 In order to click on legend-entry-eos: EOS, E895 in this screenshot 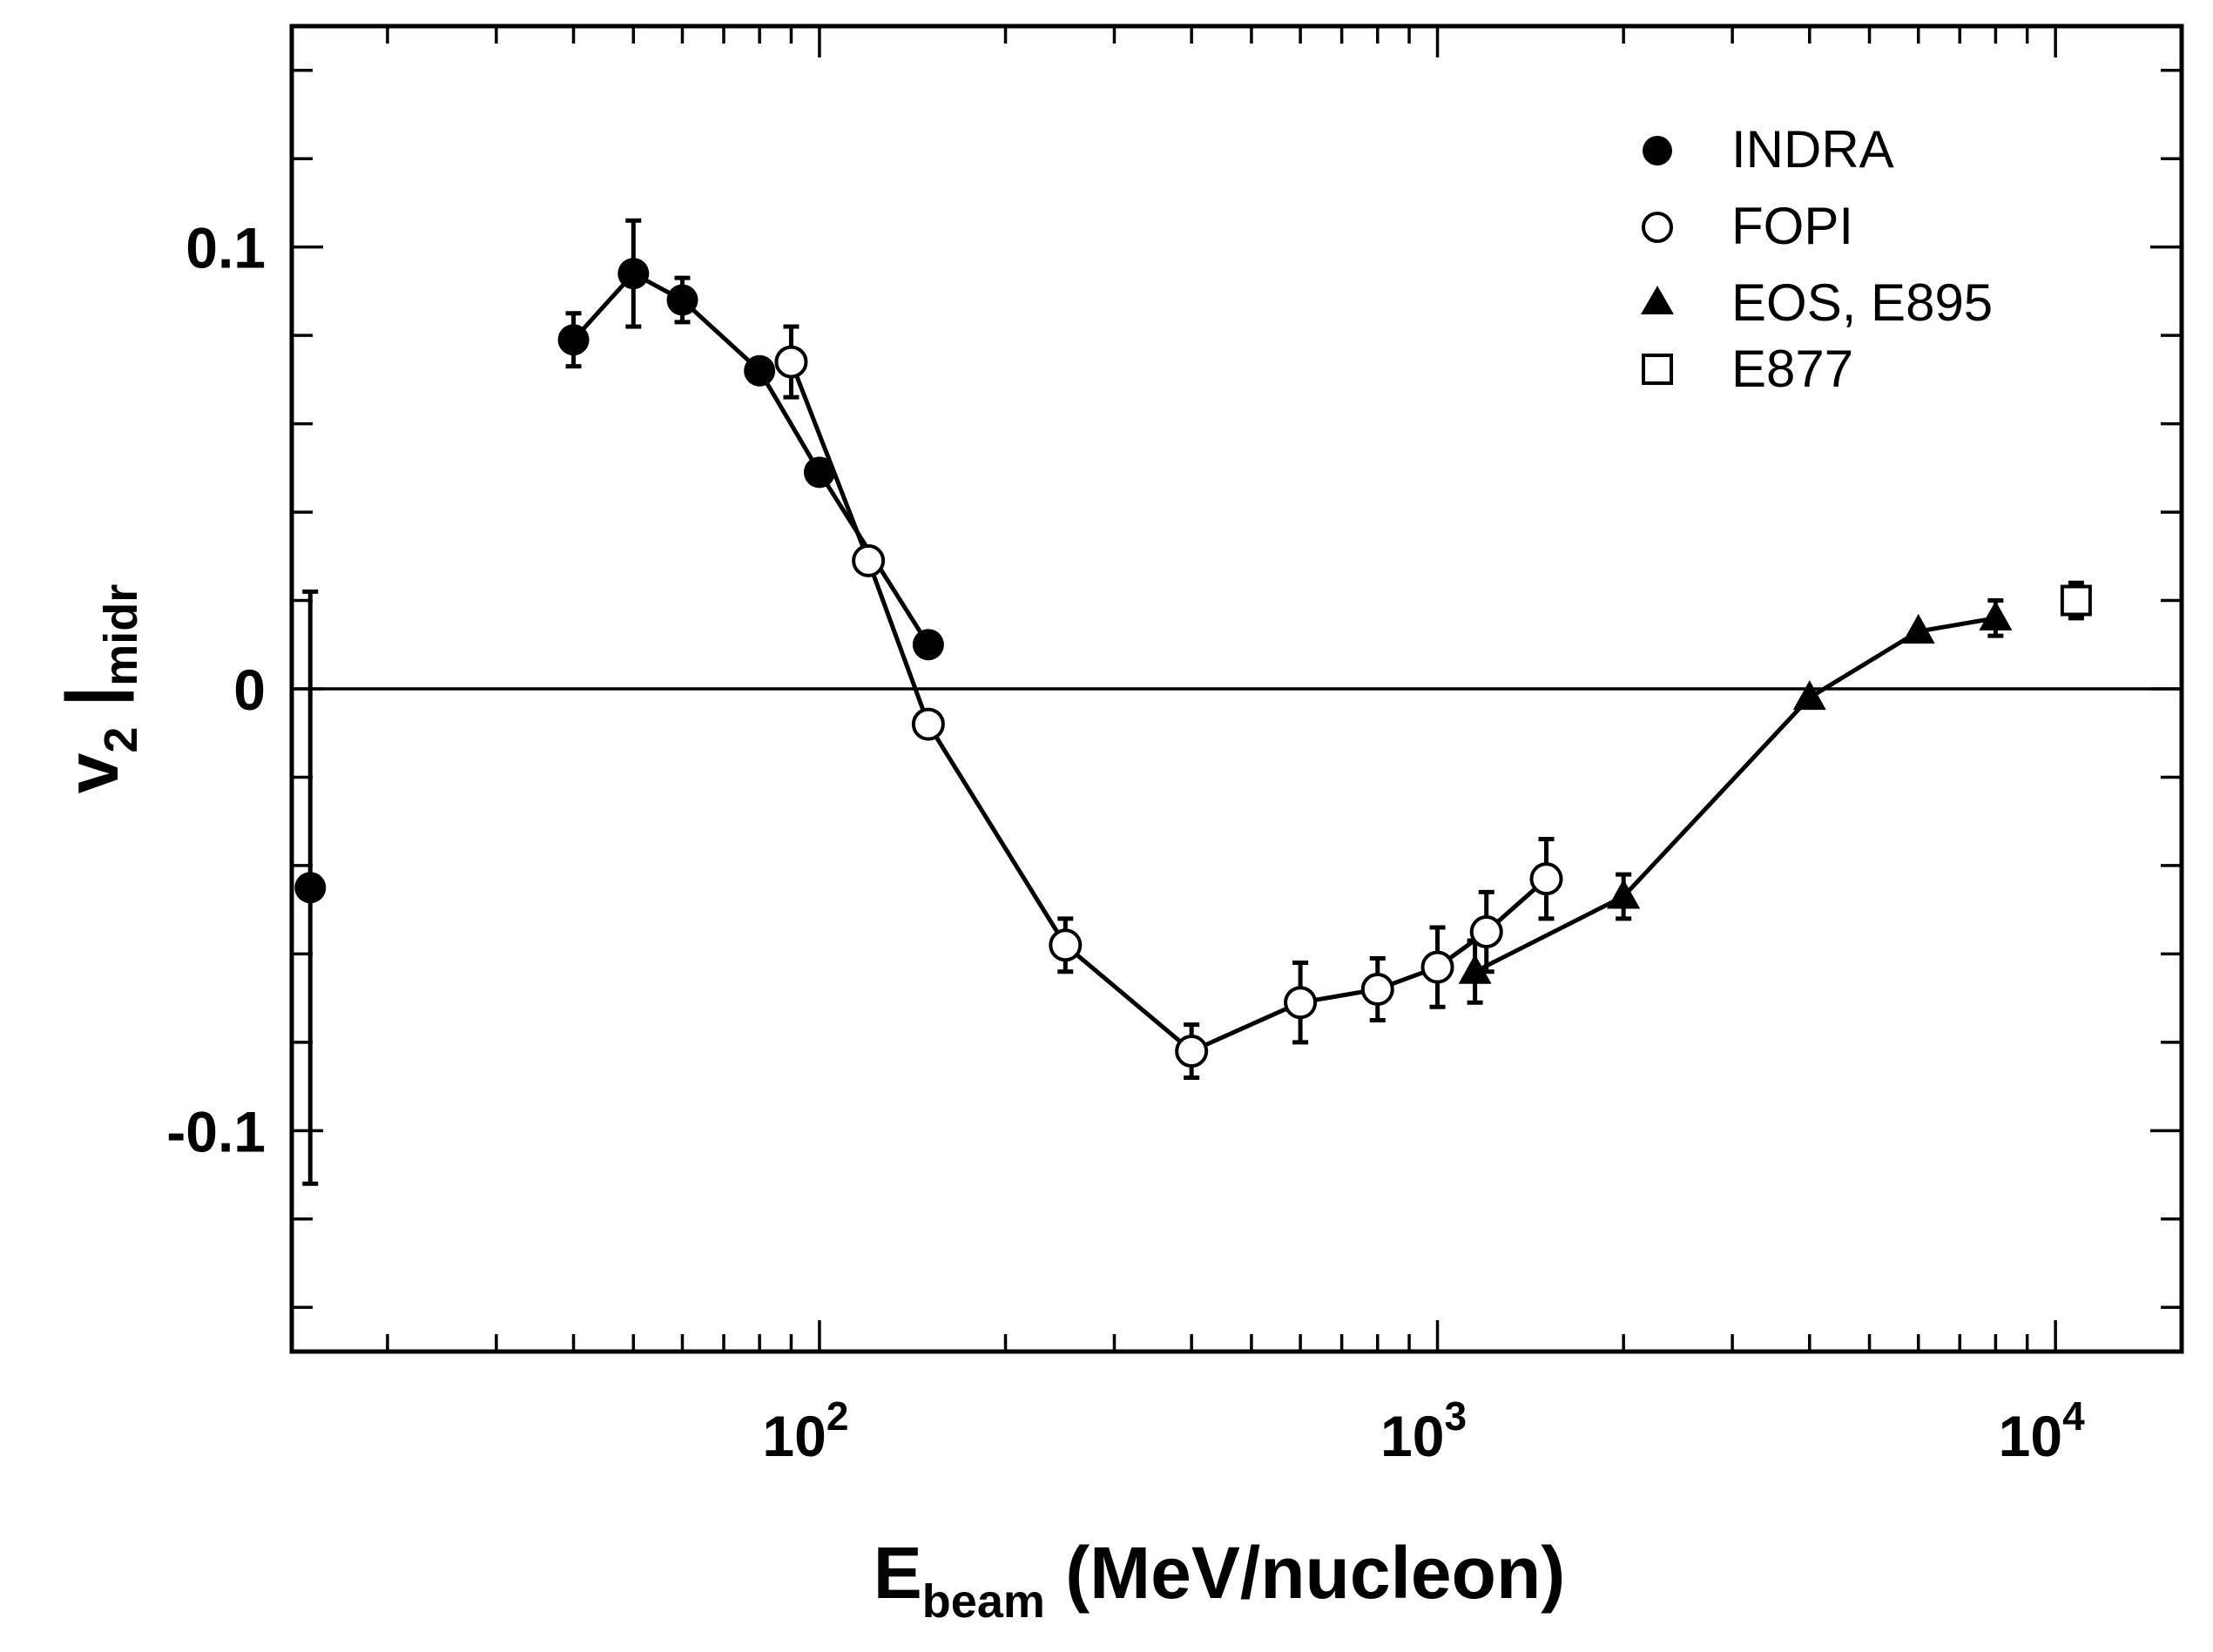, I will do `click(1817, 302)`.